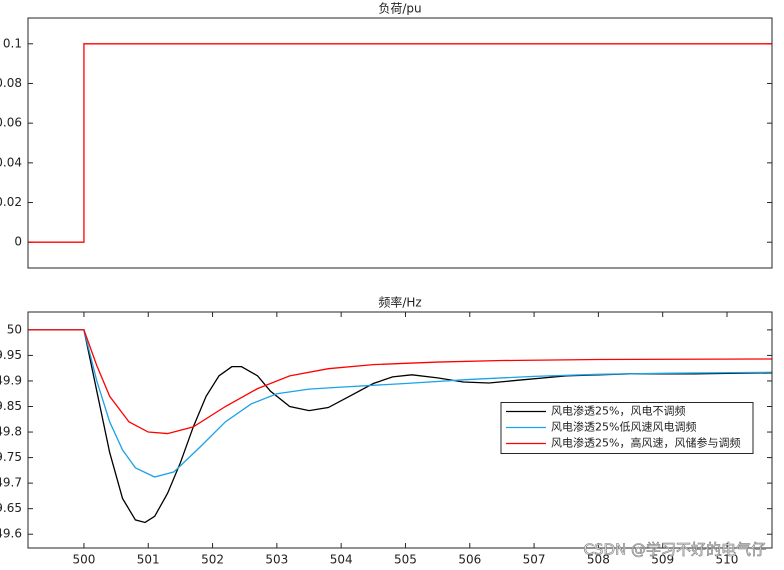 This screenshot has height=570, width=784. What do you see at coordinates (11, 162) in the screenshot?
I see `y-tick-label: 0.04` at bounding box center [11, 162].